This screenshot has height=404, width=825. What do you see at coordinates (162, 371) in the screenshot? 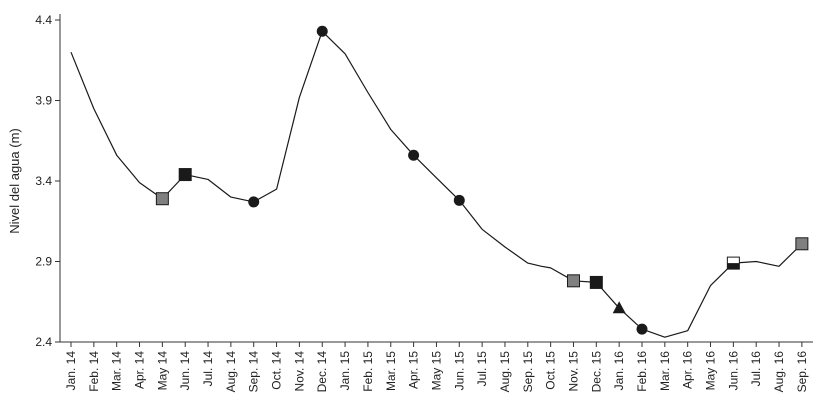
I see `x-tick-label: May 14` at bounding box center [162, 371].